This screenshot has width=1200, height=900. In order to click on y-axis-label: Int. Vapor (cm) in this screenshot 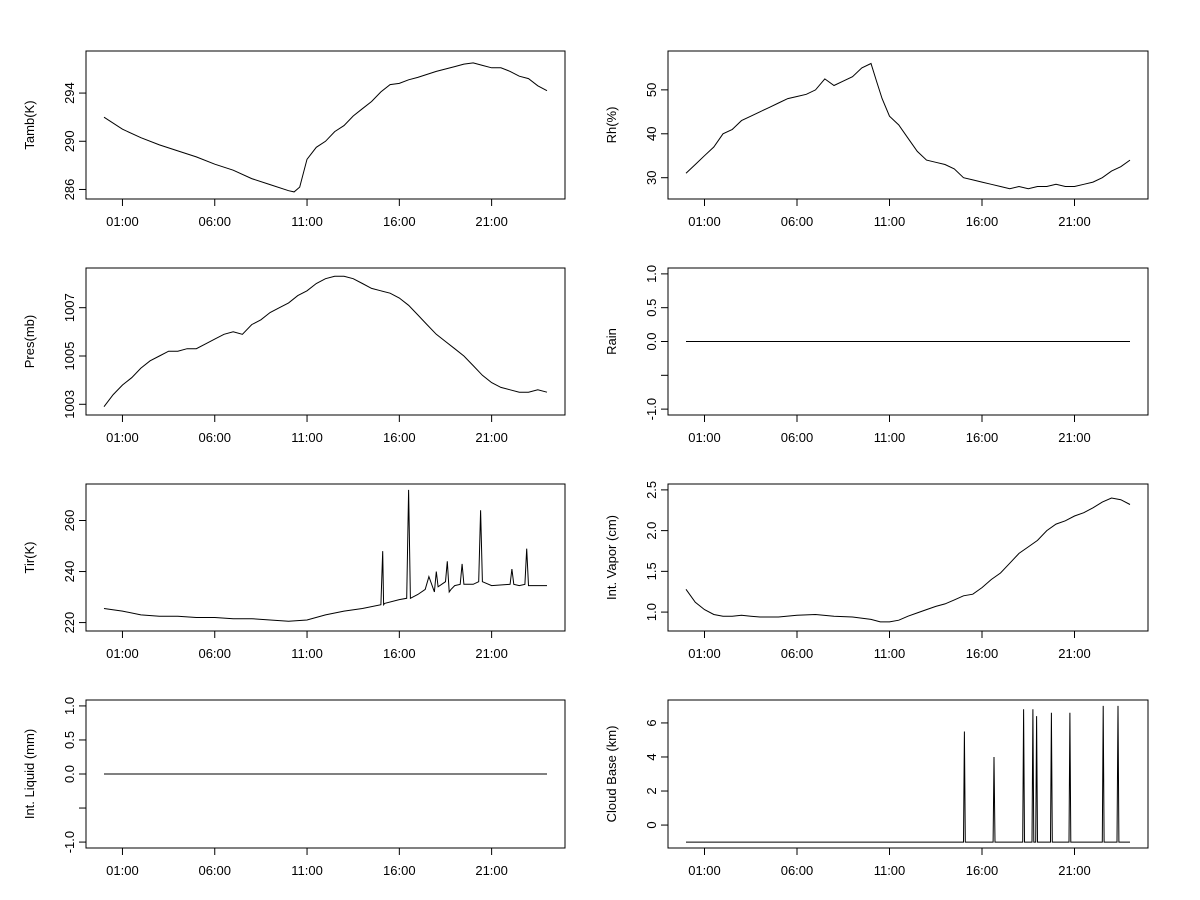, I will do `click(611, 557)`.